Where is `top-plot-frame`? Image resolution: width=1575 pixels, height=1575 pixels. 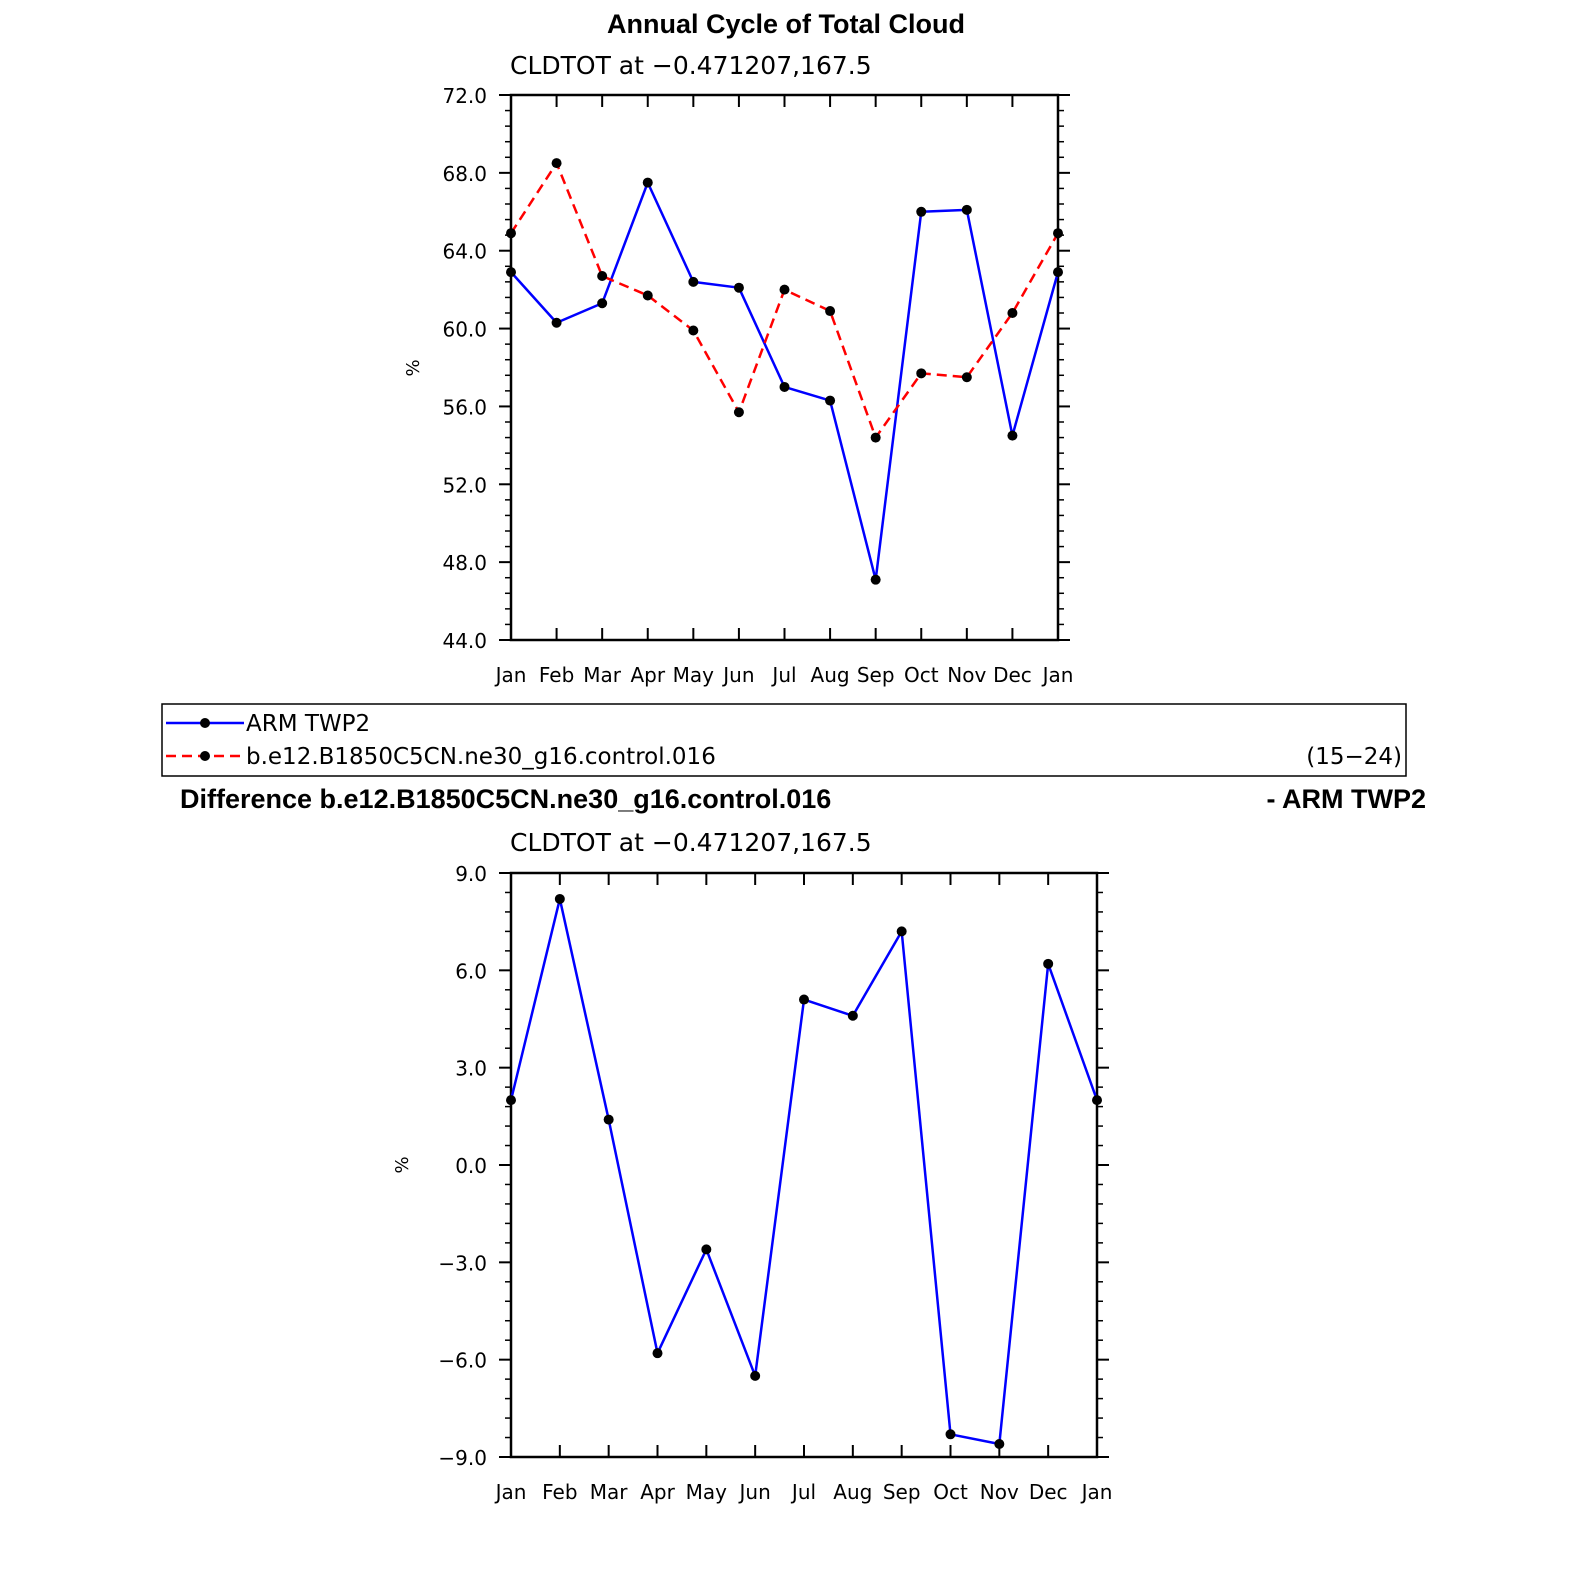 top-plot-frame is located at coordinates (784, 367).